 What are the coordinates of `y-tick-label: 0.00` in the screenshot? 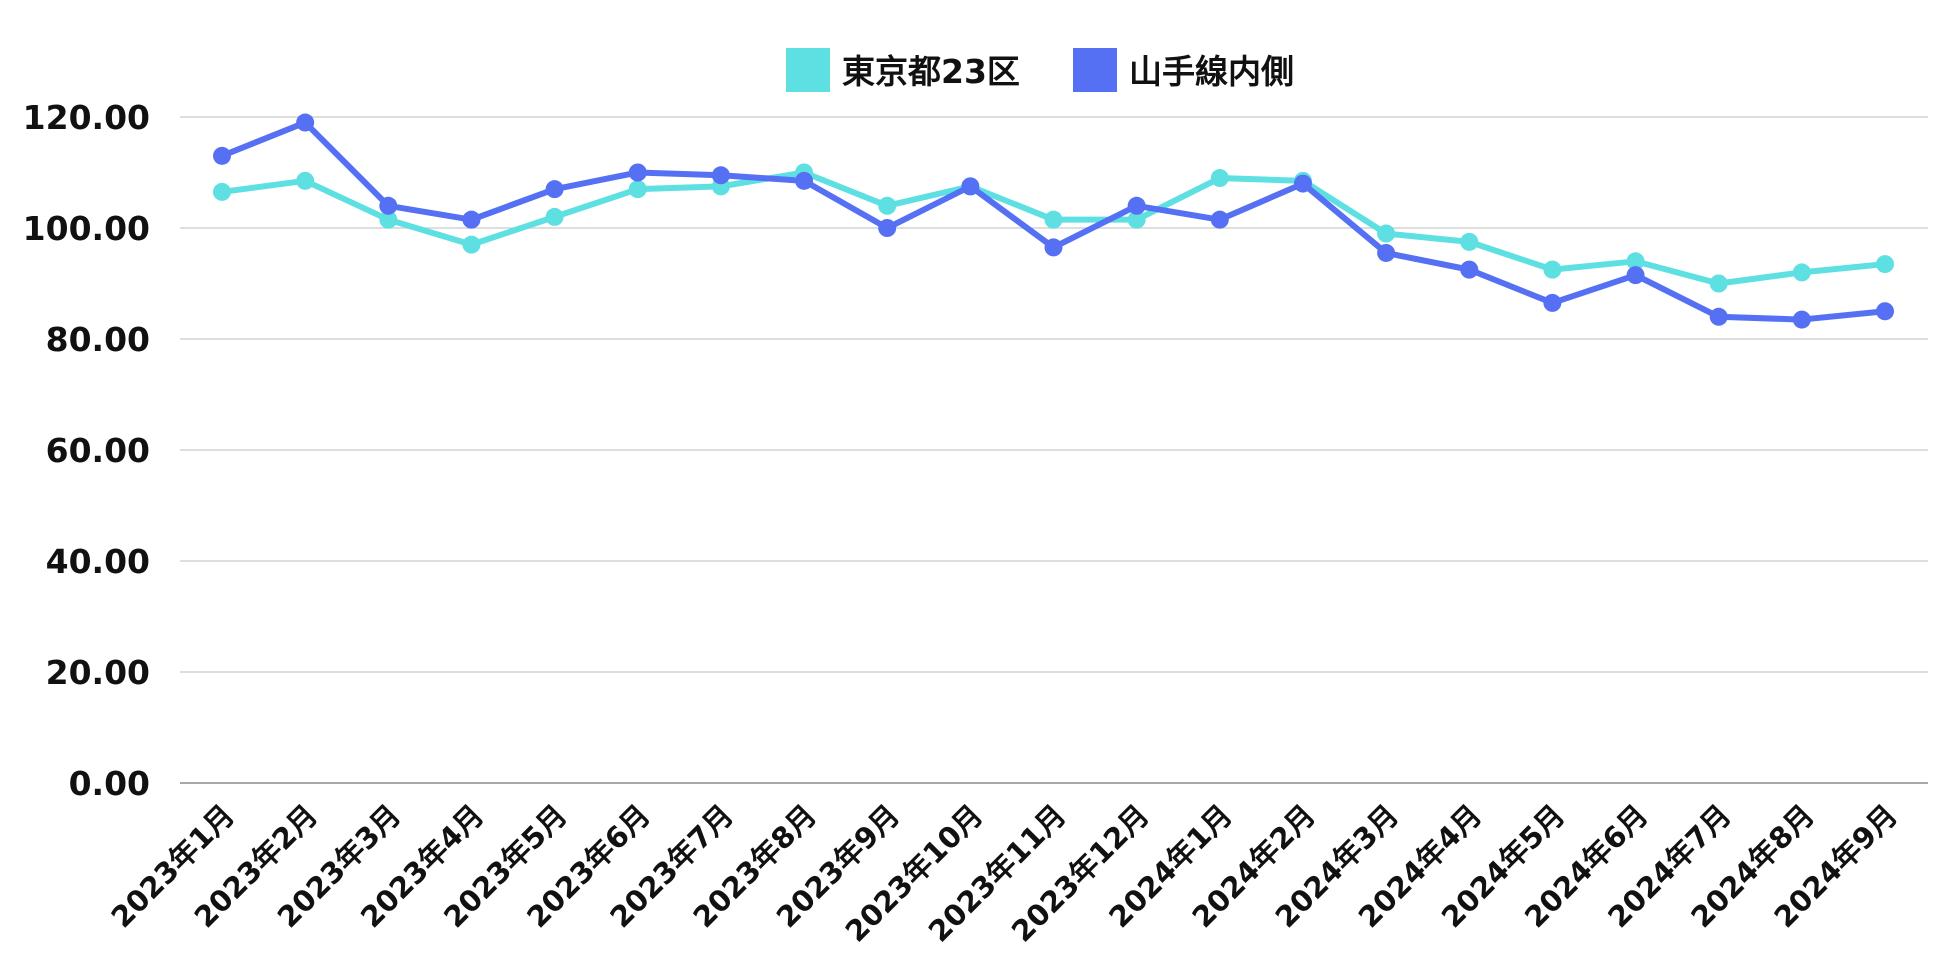 It's located at (109, 783).